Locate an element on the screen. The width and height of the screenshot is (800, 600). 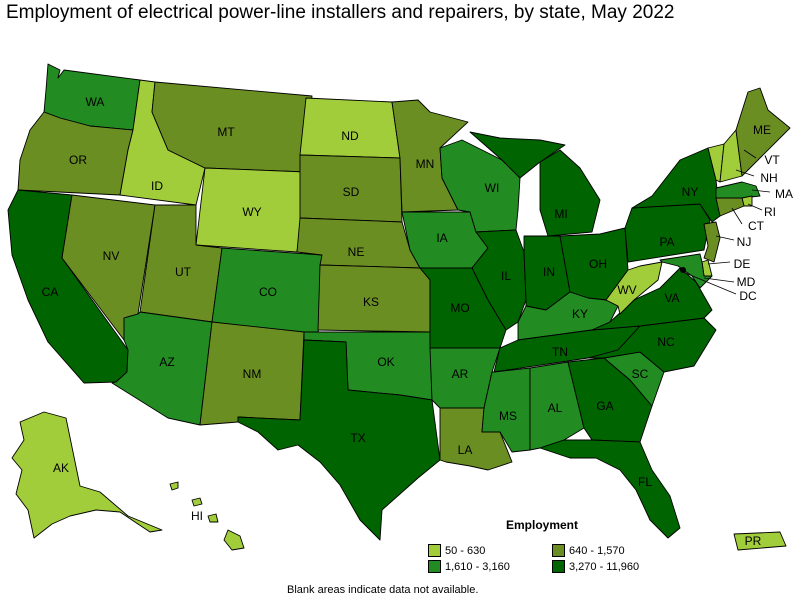
label-VA: VA is located at coordinates (671, 298).